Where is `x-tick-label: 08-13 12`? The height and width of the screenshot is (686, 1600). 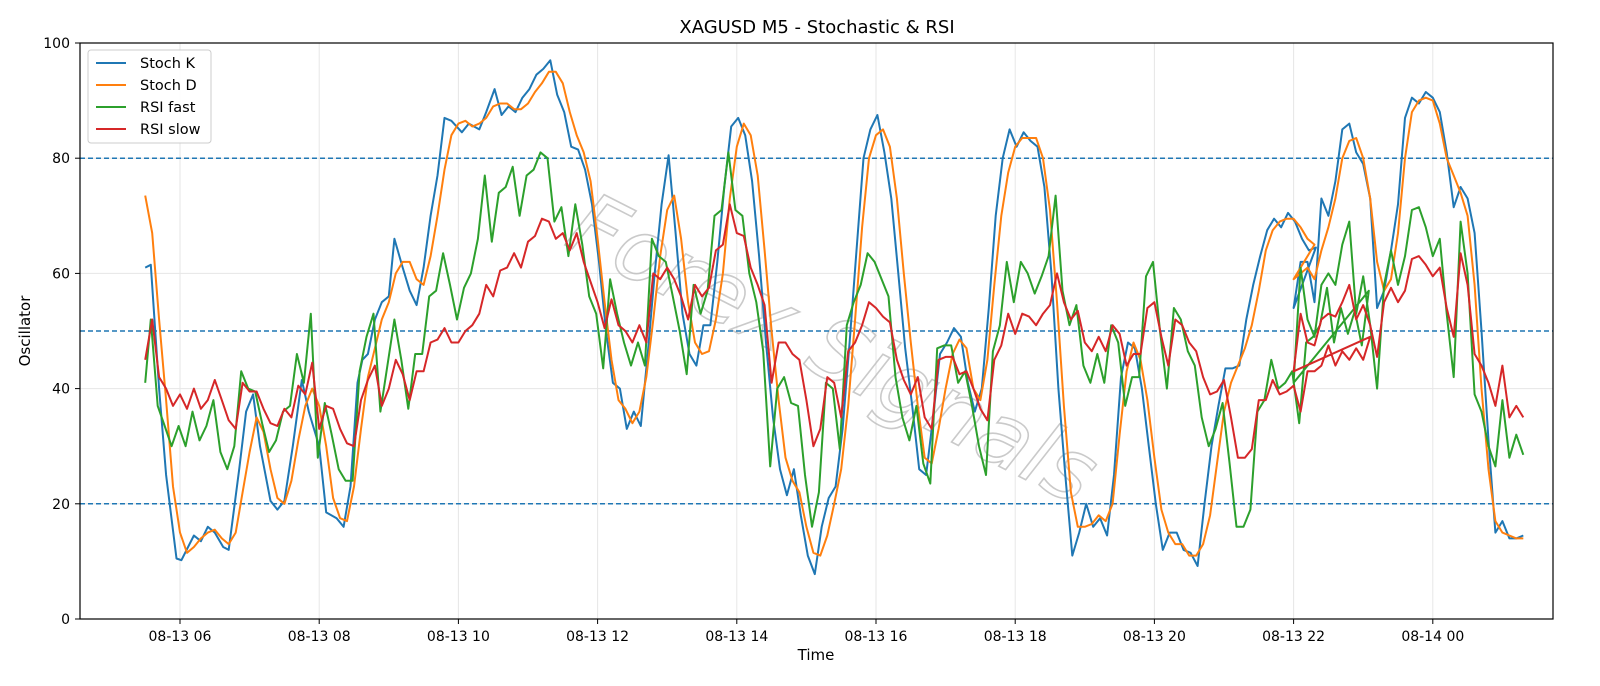
x-tick-label: 08-13 12 is located at coordinates (597, 637).